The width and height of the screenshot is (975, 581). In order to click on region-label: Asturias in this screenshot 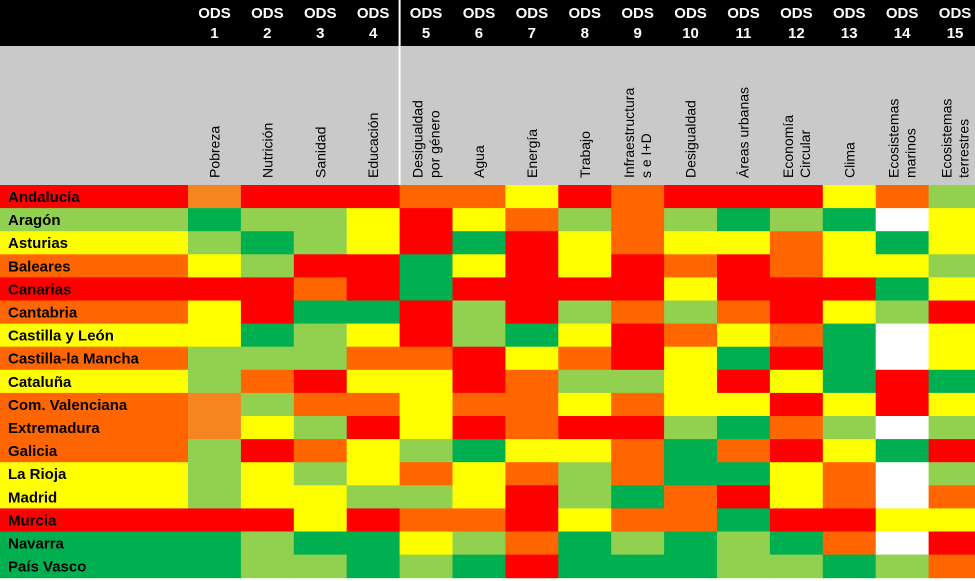, I will do `click(38, 243)`.